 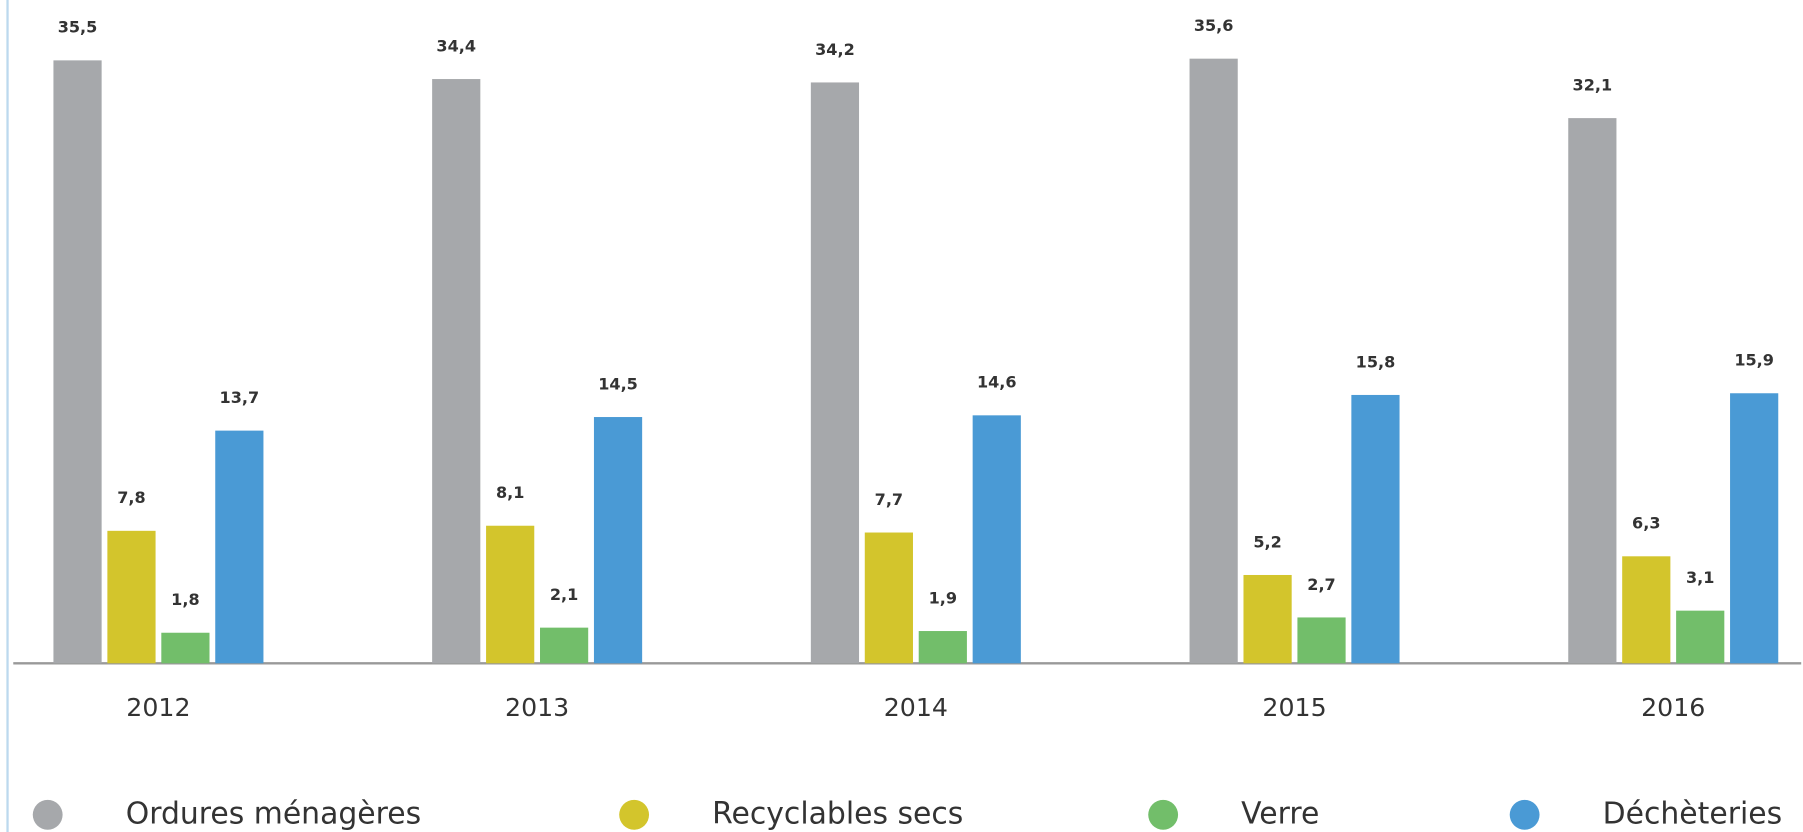 What do you see at coordinates (1593, 84) in the screenshot?
I see `value-label: 32,1` at bounding box center [1593, 84].